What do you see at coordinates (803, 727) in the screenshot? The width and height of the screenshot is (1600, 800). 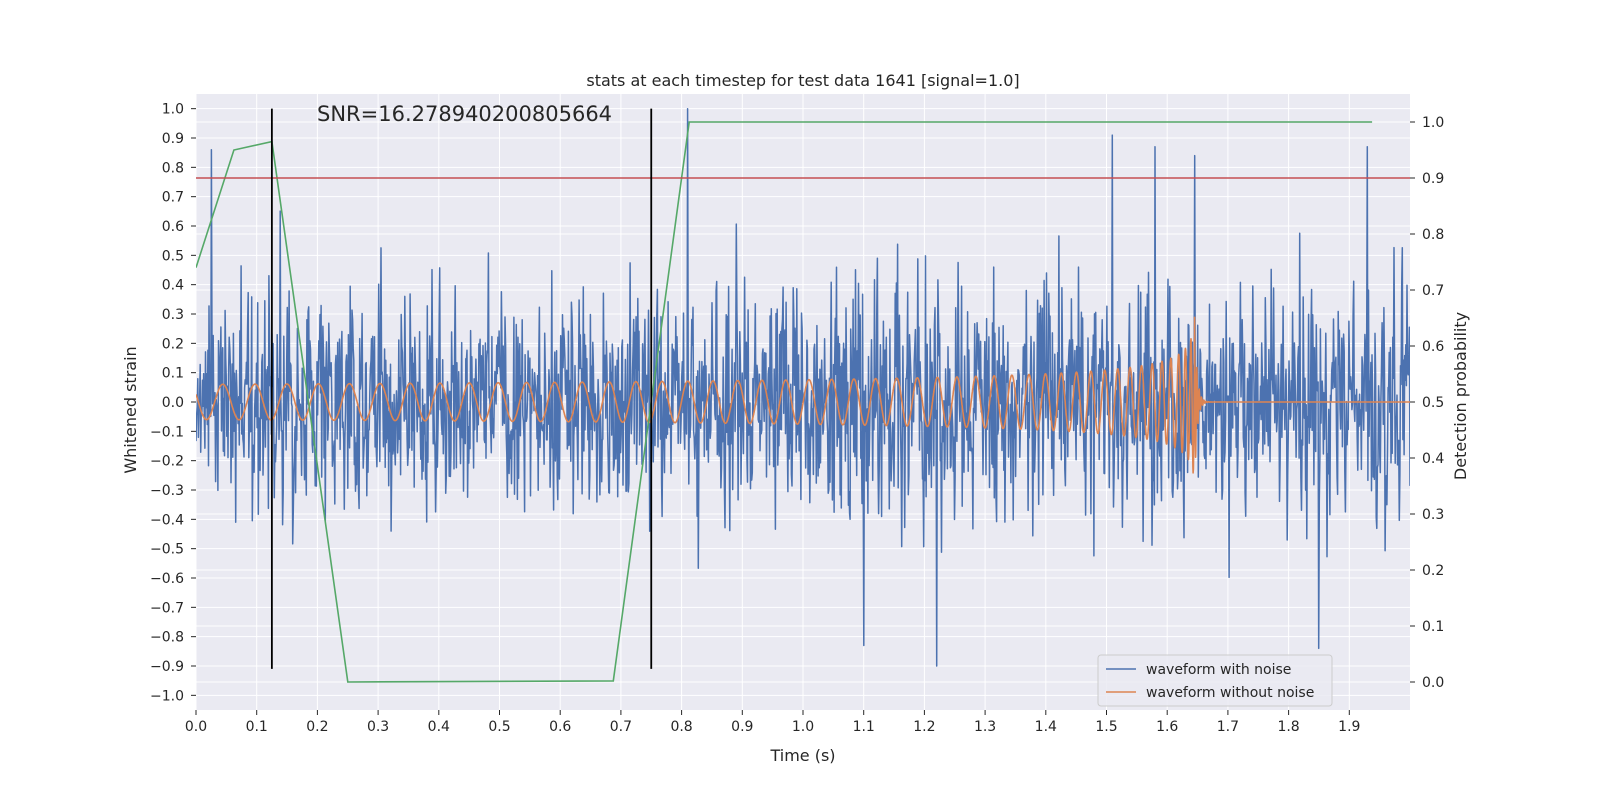 I see `x-tick-label: 1.0` at bounding box center [803, 727].